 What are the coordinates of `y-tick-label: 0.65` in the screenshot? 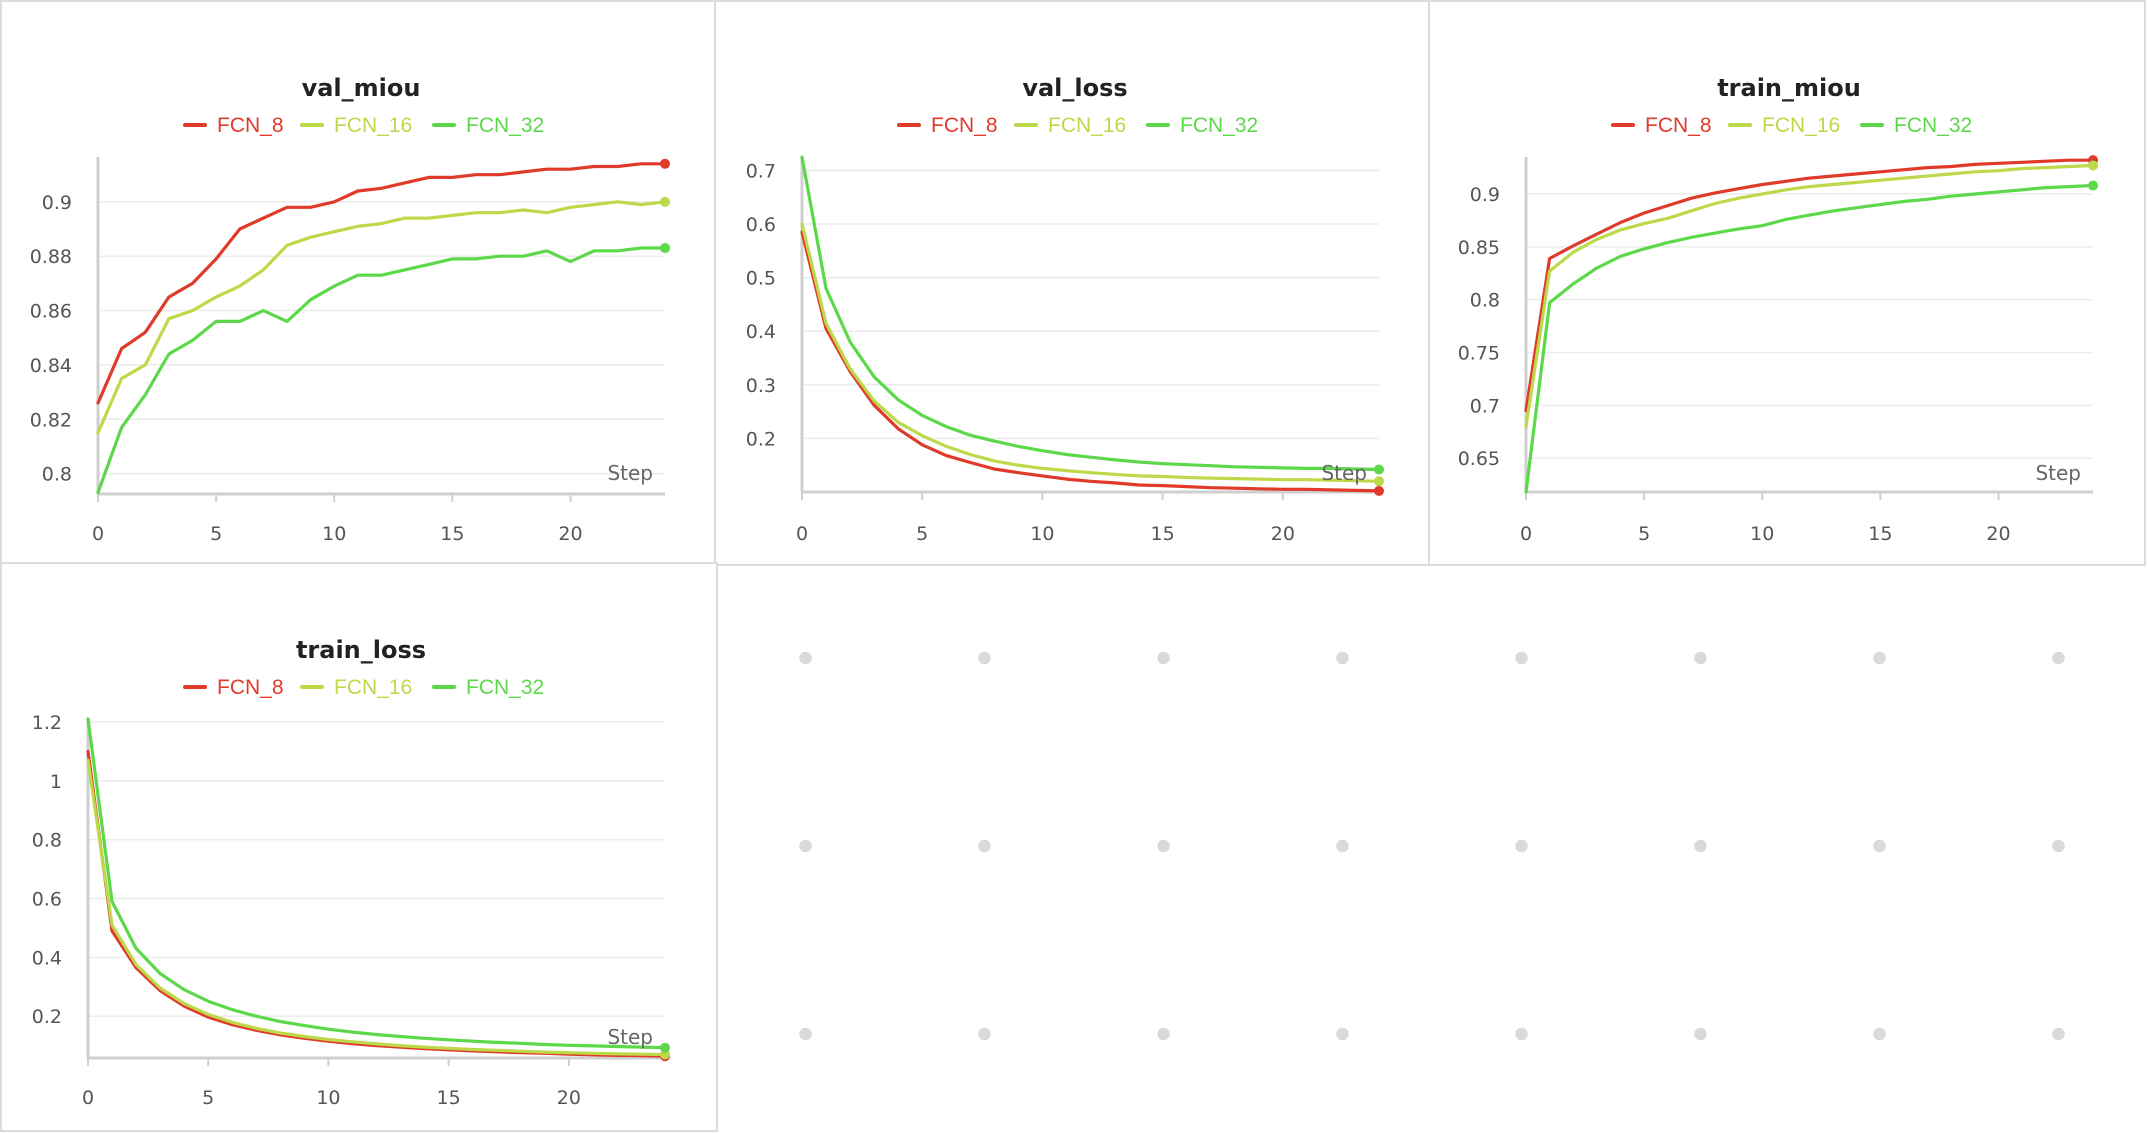 It's located at (1479, 459).